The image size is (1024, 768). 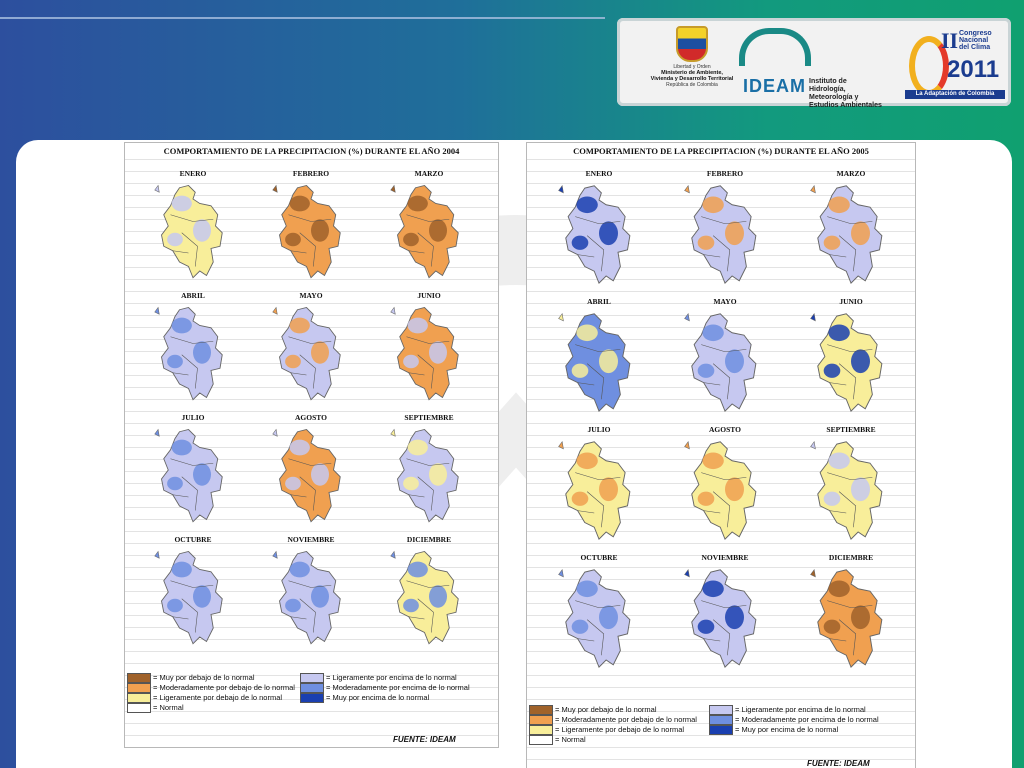 I want to click on month-map-cell: NOVIEMBRE, so click(x=725, y=615).